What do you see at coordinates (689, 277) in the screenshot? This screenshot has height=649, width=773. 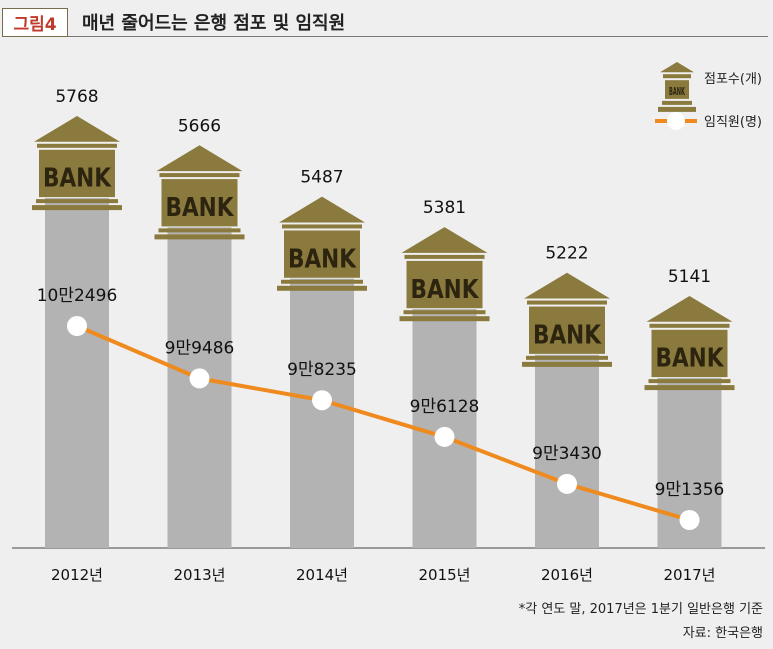 I see `bar-value-label: 5141` at bounding box center [689, 277].